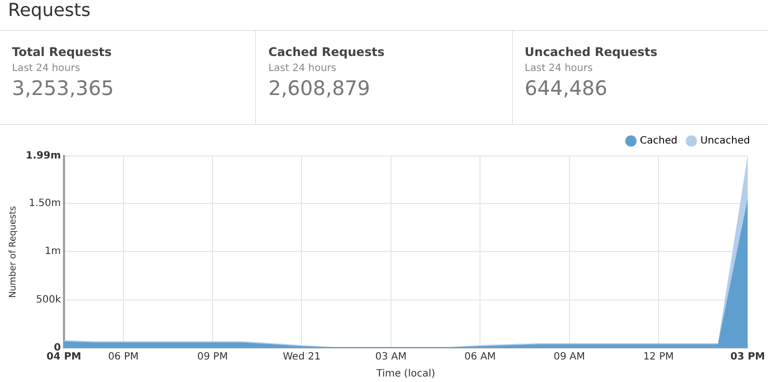 The width and height of the screenshot is (768, 382). I want to click on x-tick-label: Wed 21, so click(301, 357).